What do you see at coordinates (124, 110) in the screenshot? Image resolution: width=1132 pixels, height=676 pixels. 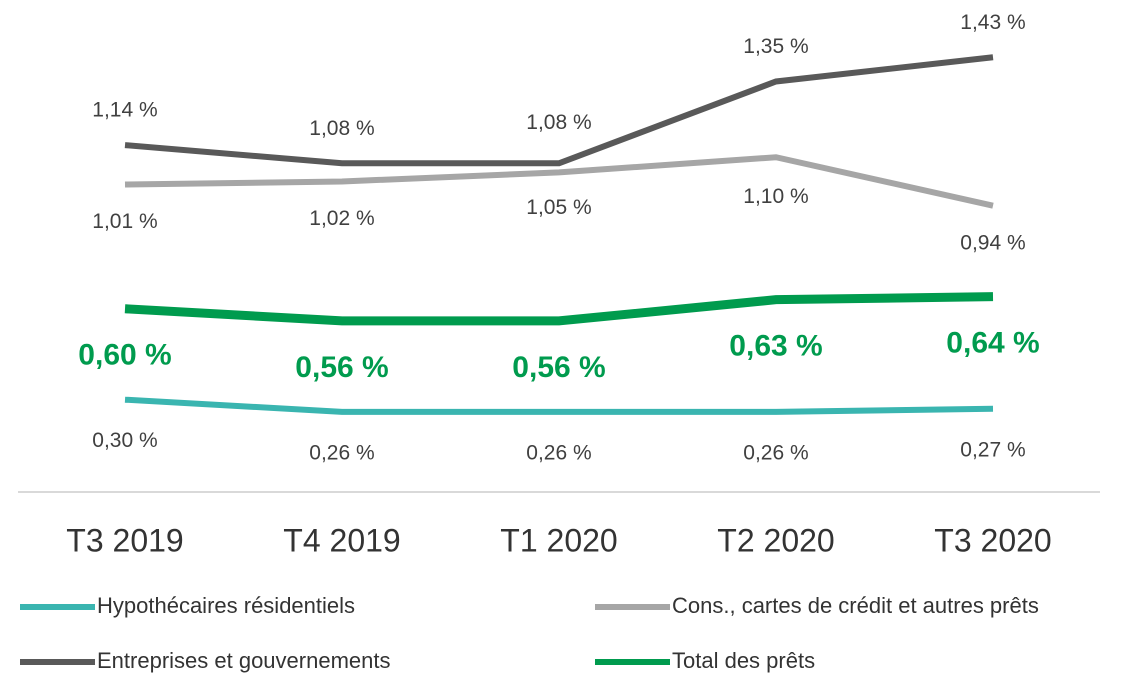 I see `value-label: 1,14 %` at bounding box center [124, 110].